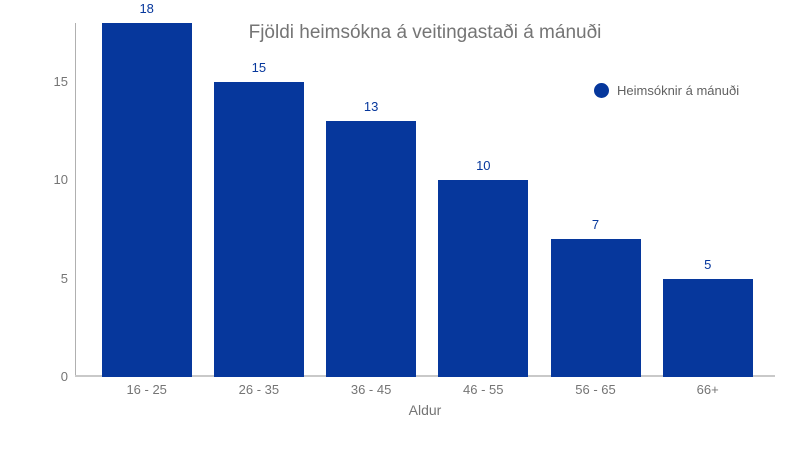 This screenshot has width=800, height=450. I want to click on x-tick-label: 46 - 55, so click(483, 389).